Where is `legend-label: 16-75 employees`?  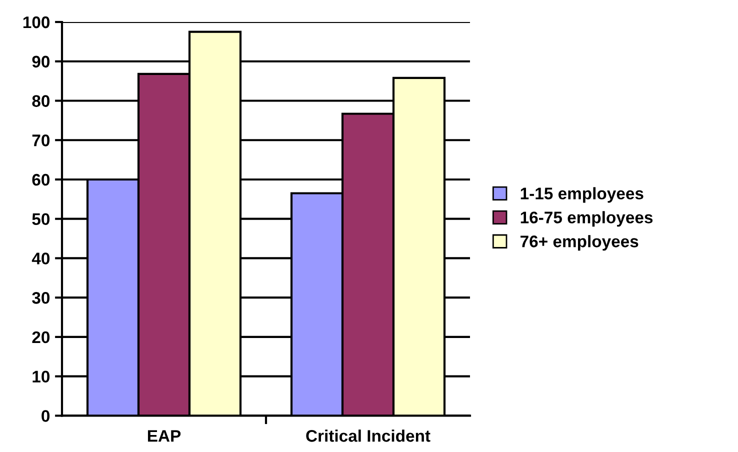 legend-label: 16-75 employees is located at coordinates (586, 219).